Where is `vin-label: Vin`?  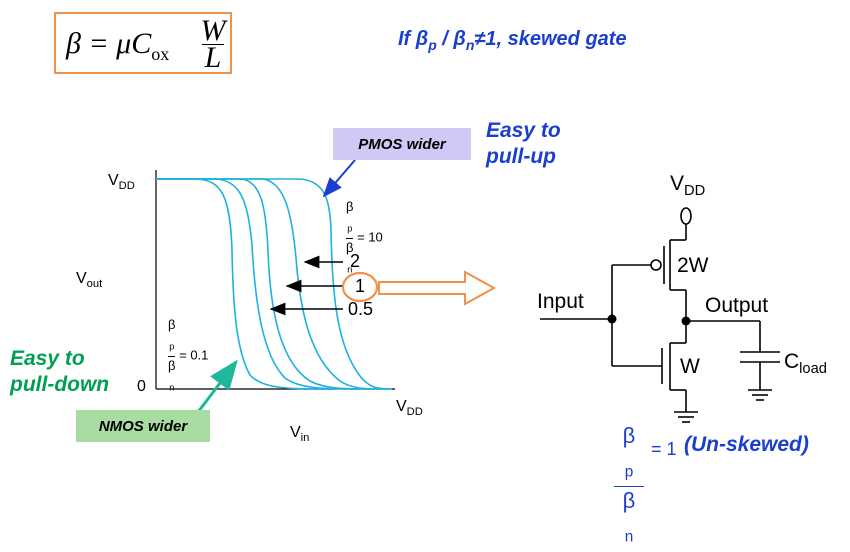
vin-label: Vin is located at coordinates (300, 434).